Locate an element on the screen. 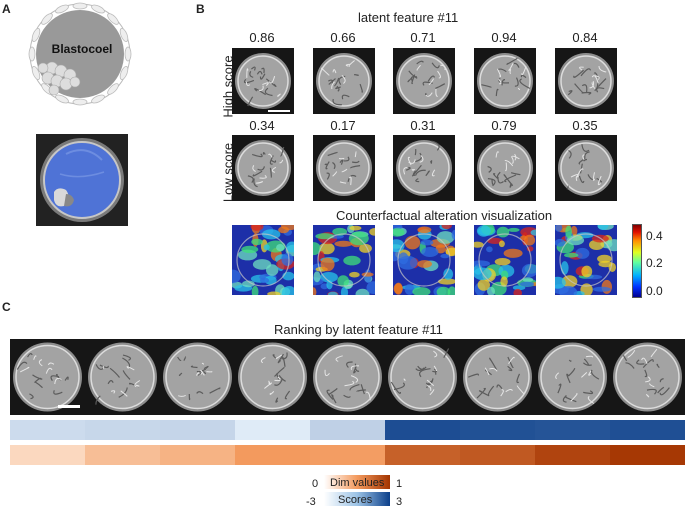 This screenshot has height=510, width=685. ranking-scale-bar is located at coordinates (69, 406).